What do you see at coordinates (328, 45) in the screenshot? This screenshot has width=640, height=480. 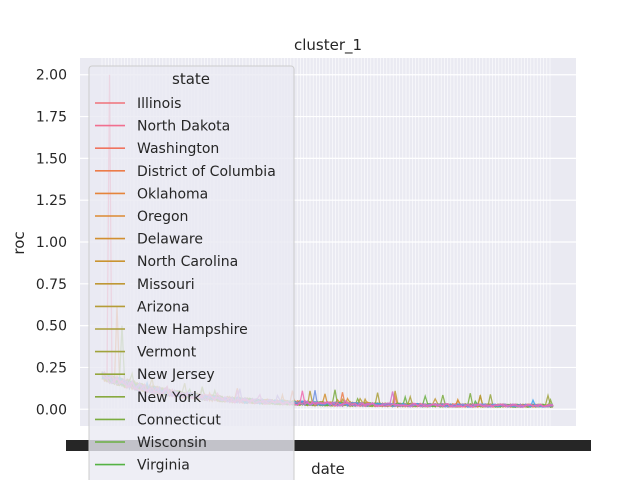 I see `chart-title: cluster_1` at bounding box center [328, 45].